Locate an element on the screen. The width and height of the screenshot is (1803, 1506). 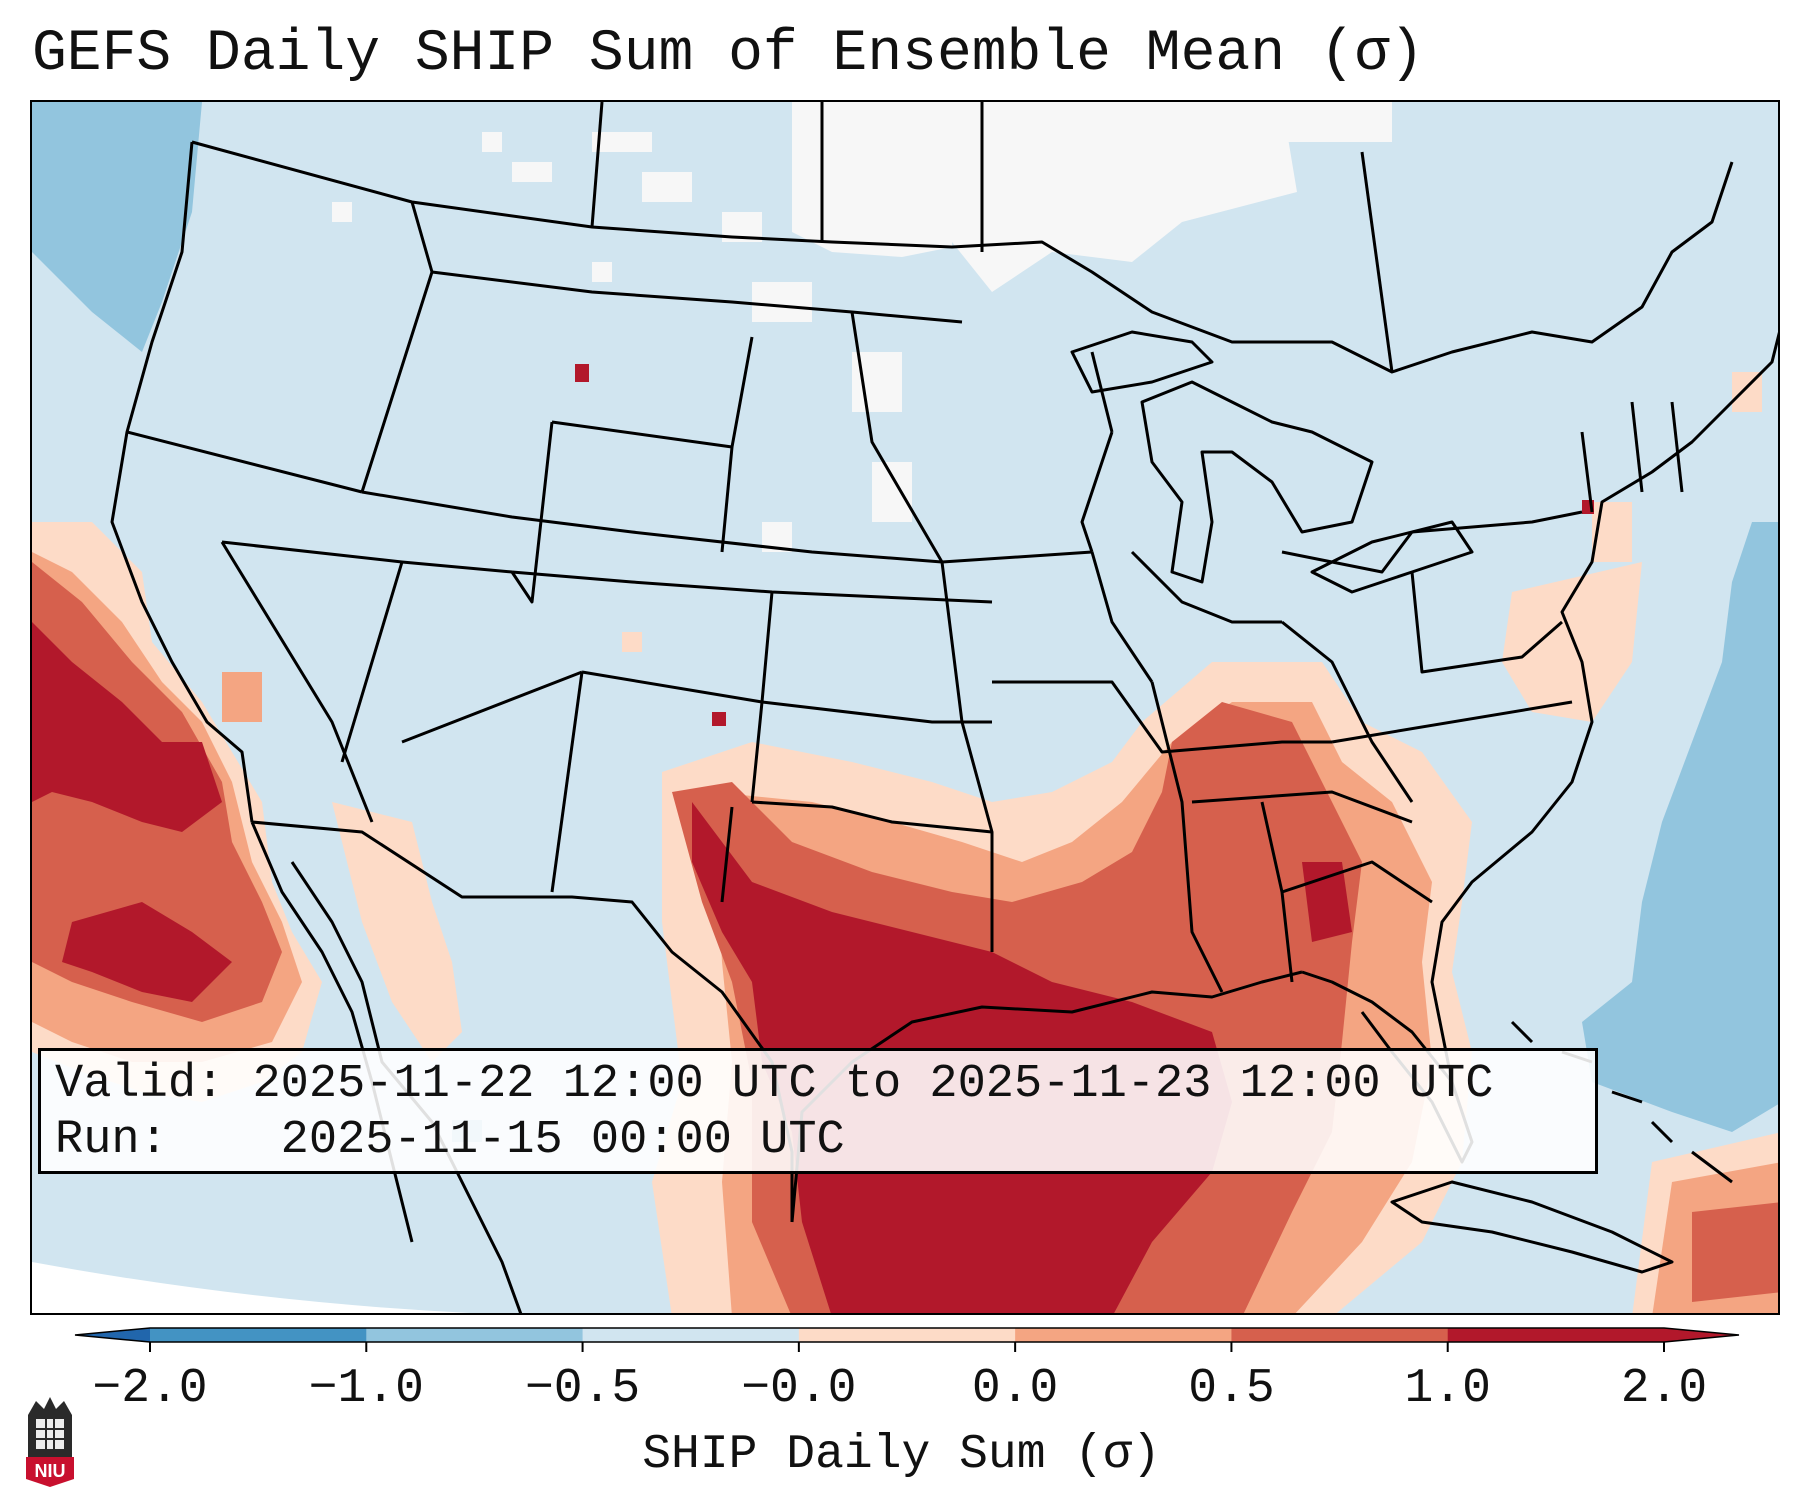
colorbar-svg is located at coordinates (907, 1339).